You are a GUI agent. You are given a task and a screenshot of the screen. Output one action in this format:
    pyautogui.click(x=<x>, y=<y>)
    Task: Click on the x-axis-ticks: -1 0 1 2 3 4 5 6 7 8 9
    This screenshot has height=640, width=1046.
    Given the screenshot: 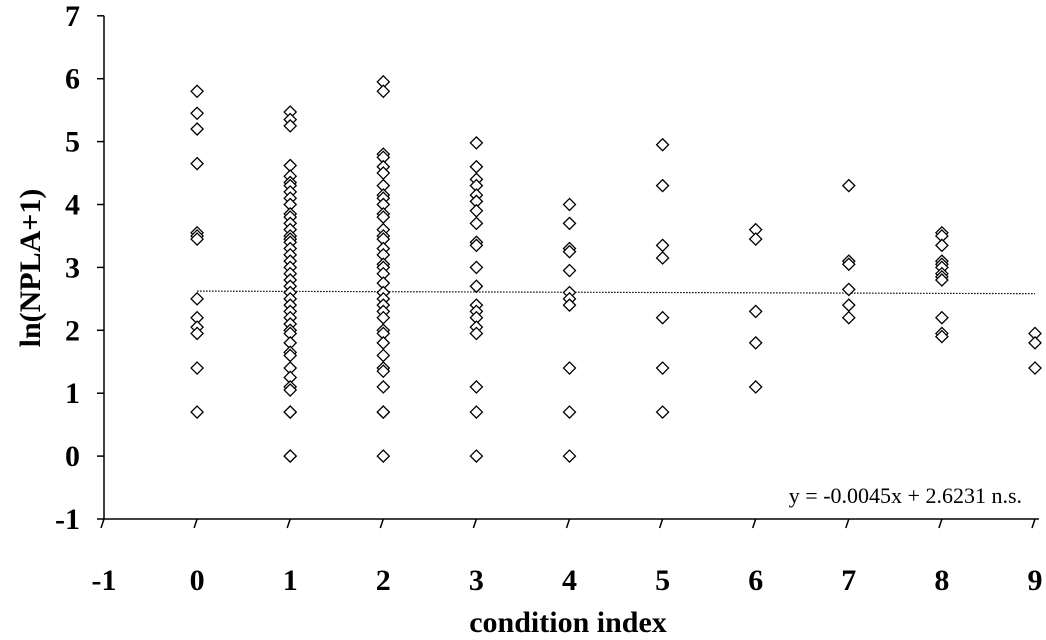 What is the action you would take?
    pyautogui.click(x=567, y=557)
    